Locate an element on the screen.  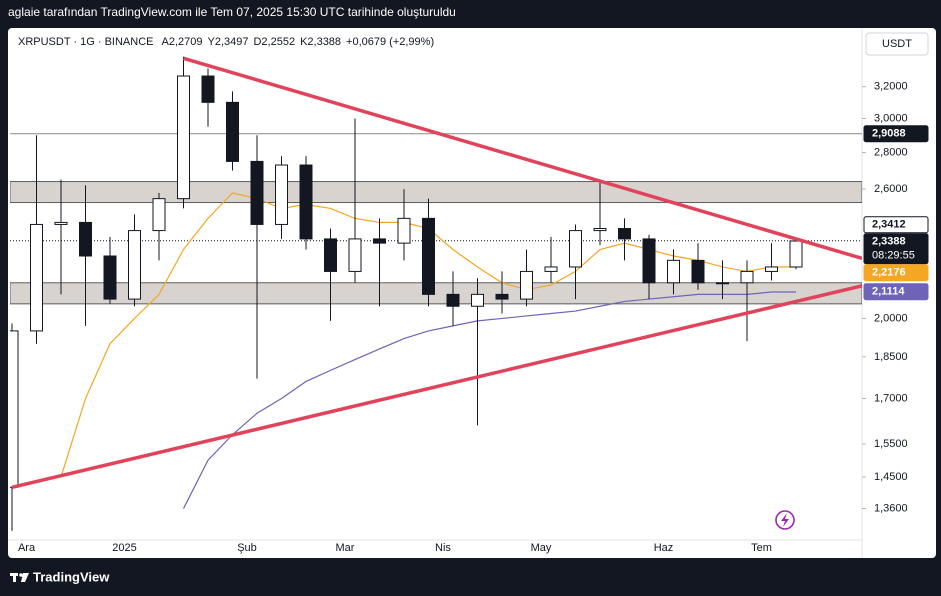
zone is located at coordinates (436, 192).